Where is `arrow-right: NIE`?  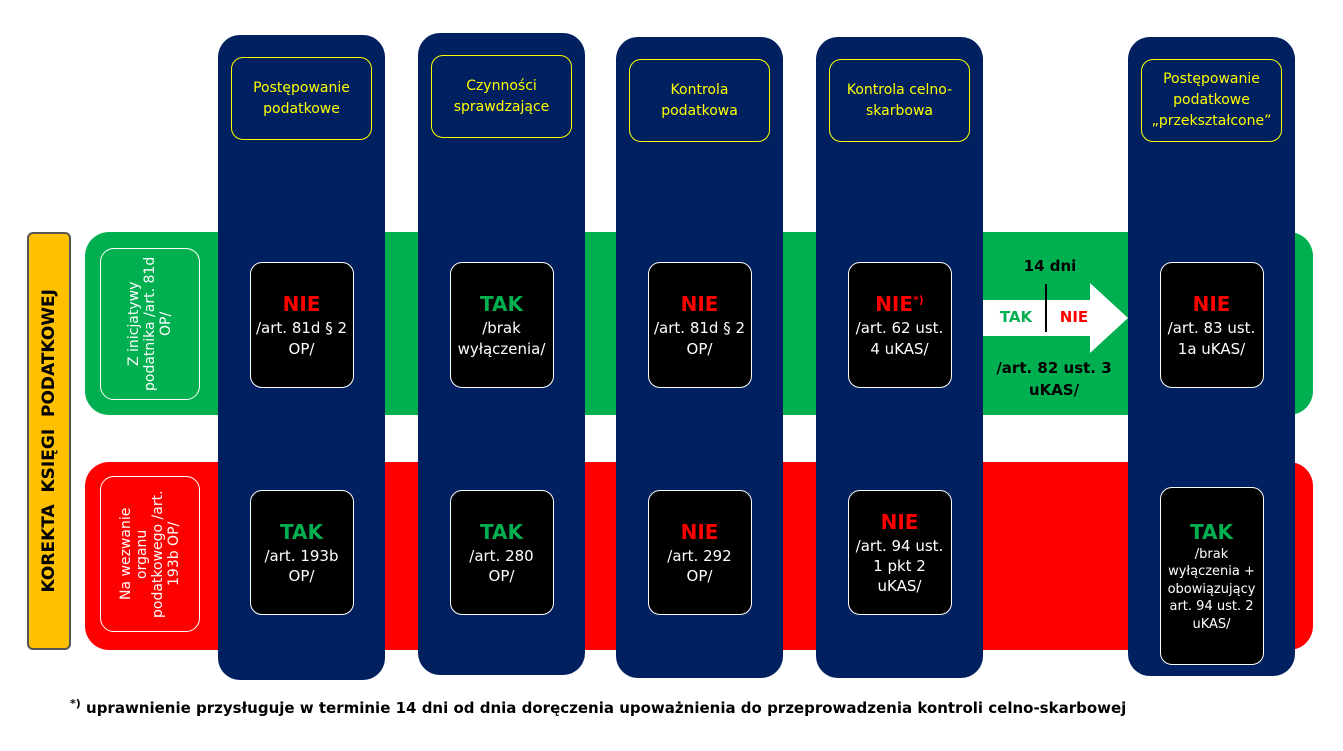 arrow-right: NIE is located at coordinates (1074, 317).